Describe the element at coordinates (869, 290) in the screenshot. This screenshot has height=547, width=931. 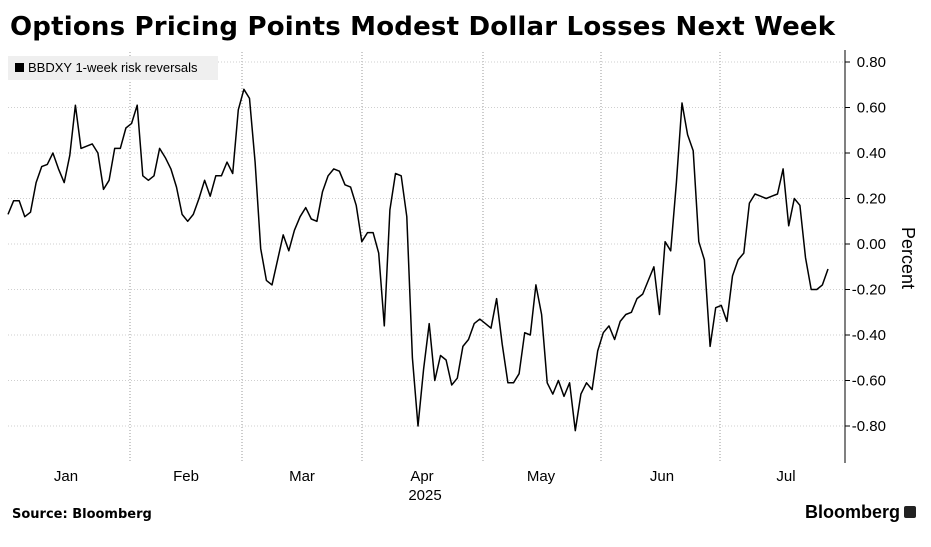
I see `y-tick-label: -0.20` at that location.